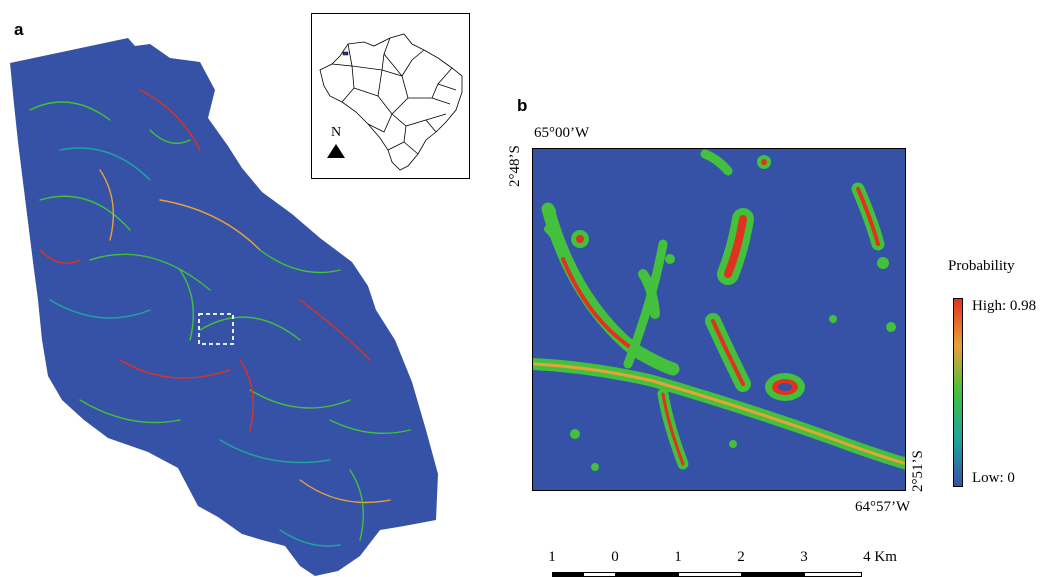 This screenshot has height=577, width=1057. Describe the element at coordinates (19, 29) in the screenshot. I see `panel-a-label: a` at that location.